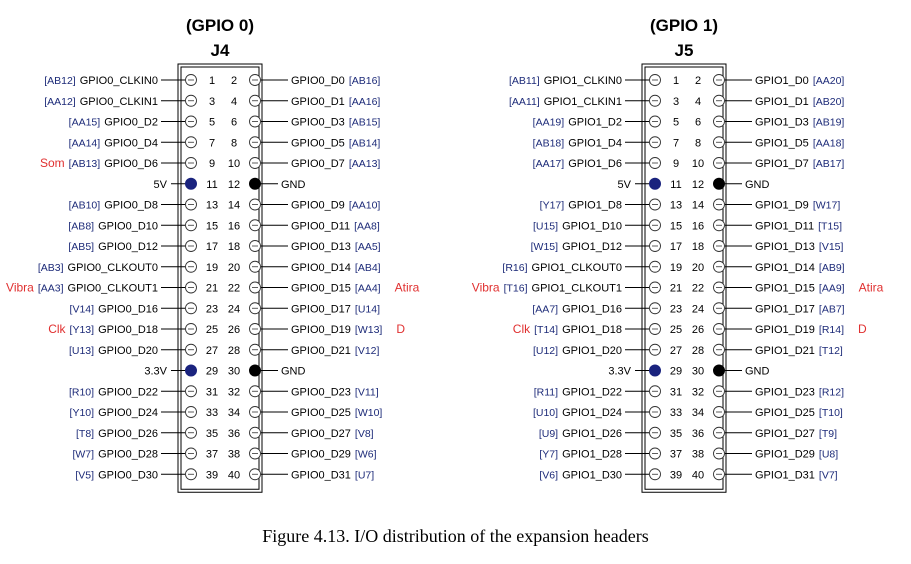  Describe the element at coordinates (367, 392) in the screenshot. I see `fpga-pin-code: [V11]` at that location.